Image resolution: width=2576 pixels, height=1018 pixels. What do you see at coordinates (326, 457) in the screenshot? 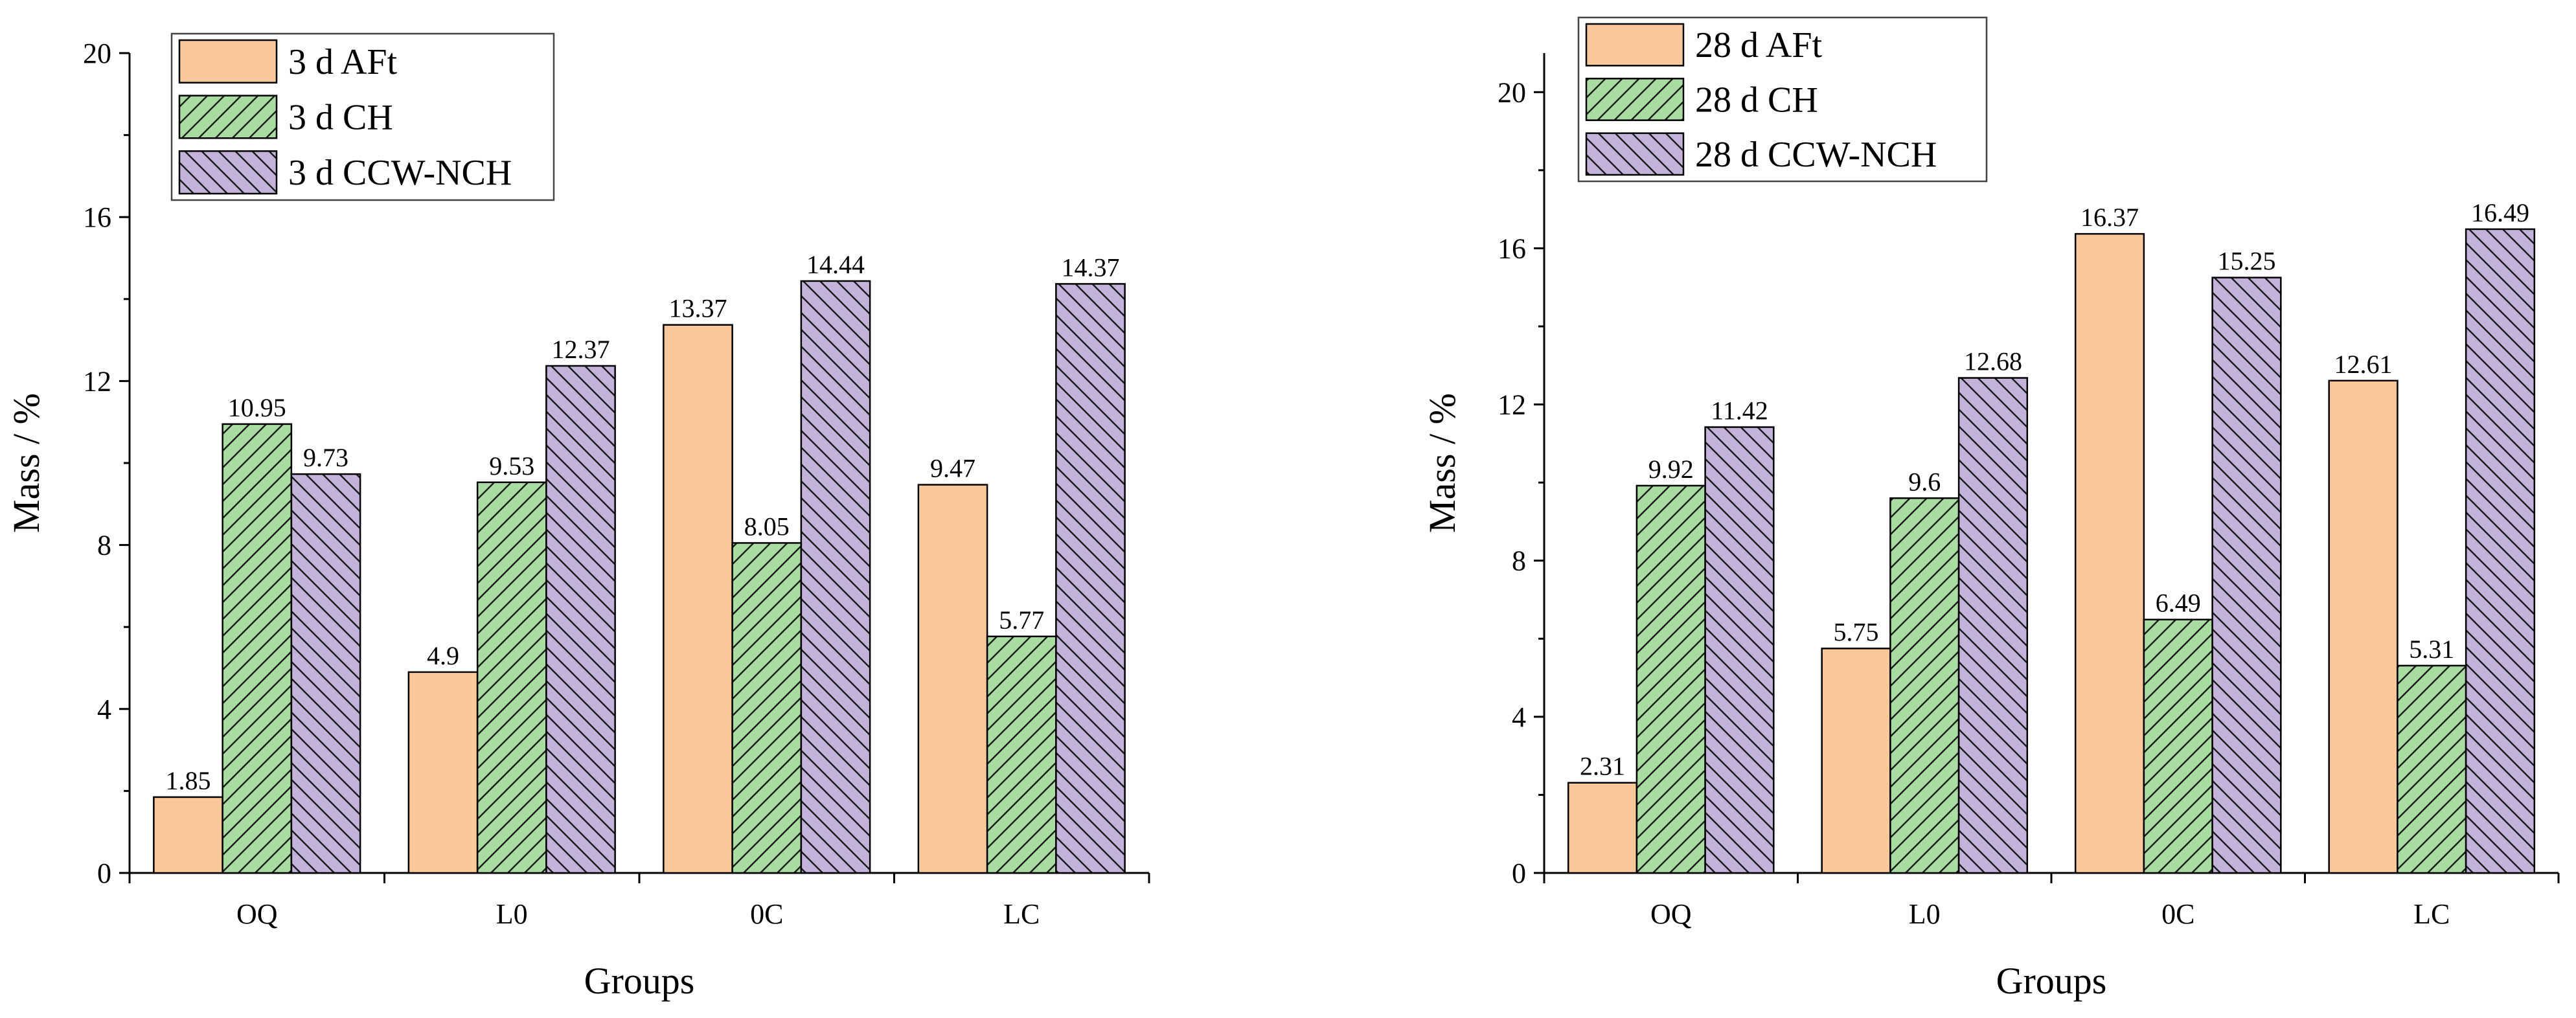
I see `data-label: 9.73` at bounding box center [326, 457].